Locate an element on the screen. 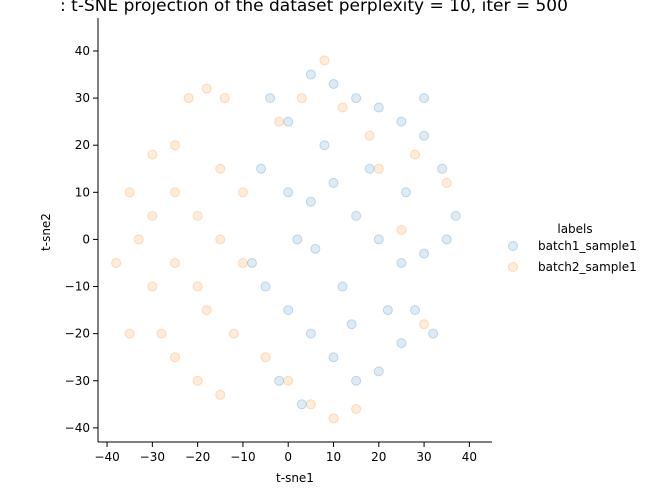 The image size is (664, 500). x-tick-label: −20 is located at coordinates (197, 457).